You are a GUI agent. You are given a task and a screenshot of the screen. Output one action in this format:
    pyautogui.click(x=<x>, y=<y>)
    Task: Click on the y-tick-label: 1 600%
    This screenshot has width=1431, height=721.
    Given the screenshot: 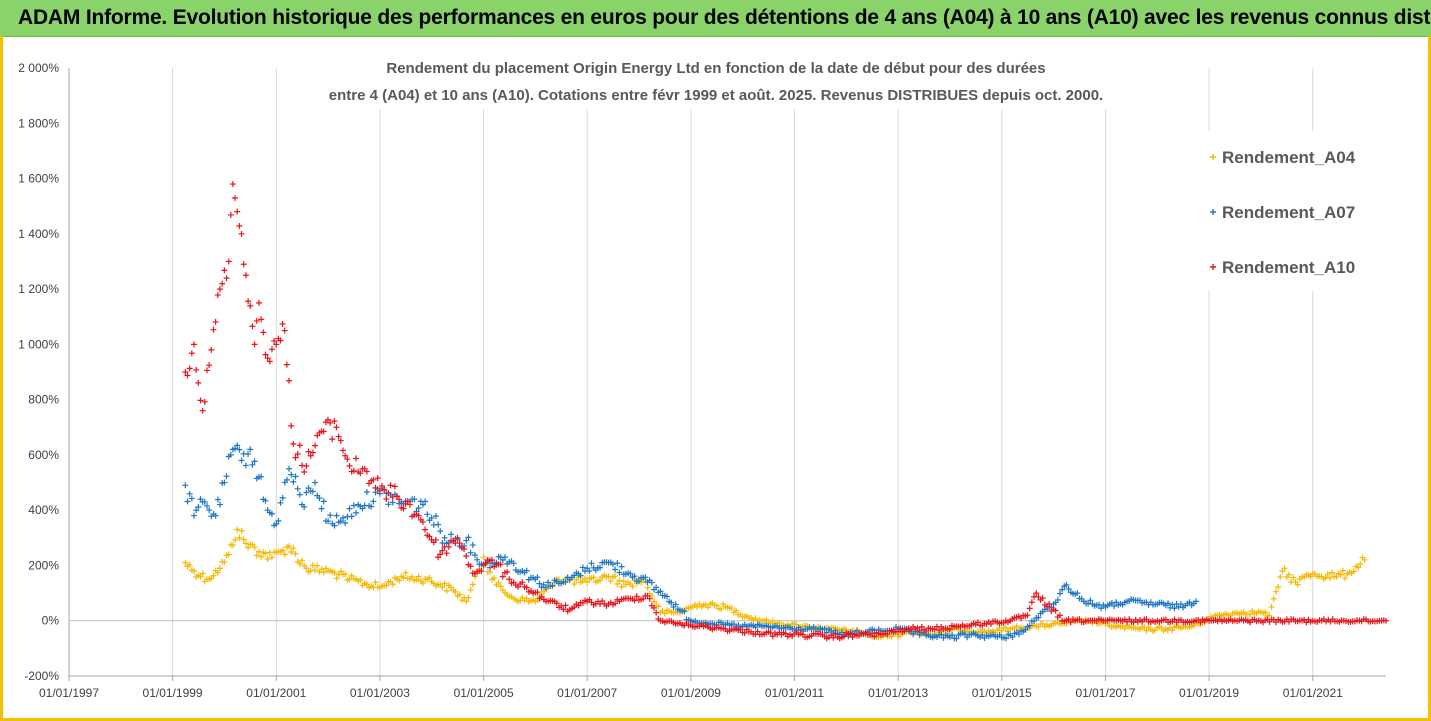 What is the action you would take?
    pyautogui.click(x=38, y=179)
    